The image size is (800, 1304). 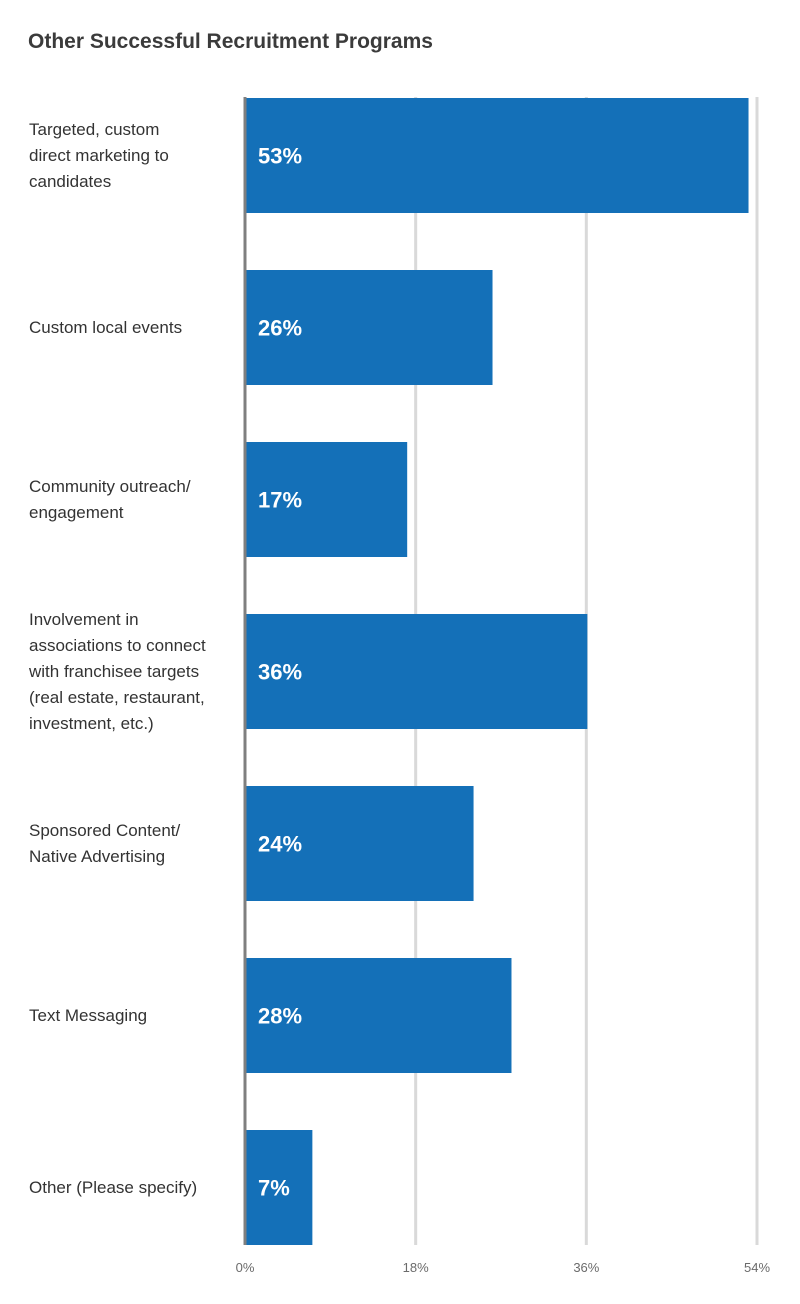 I want to click on category-label-3: Community outreach/ engagement, so click(x=110, y=499).